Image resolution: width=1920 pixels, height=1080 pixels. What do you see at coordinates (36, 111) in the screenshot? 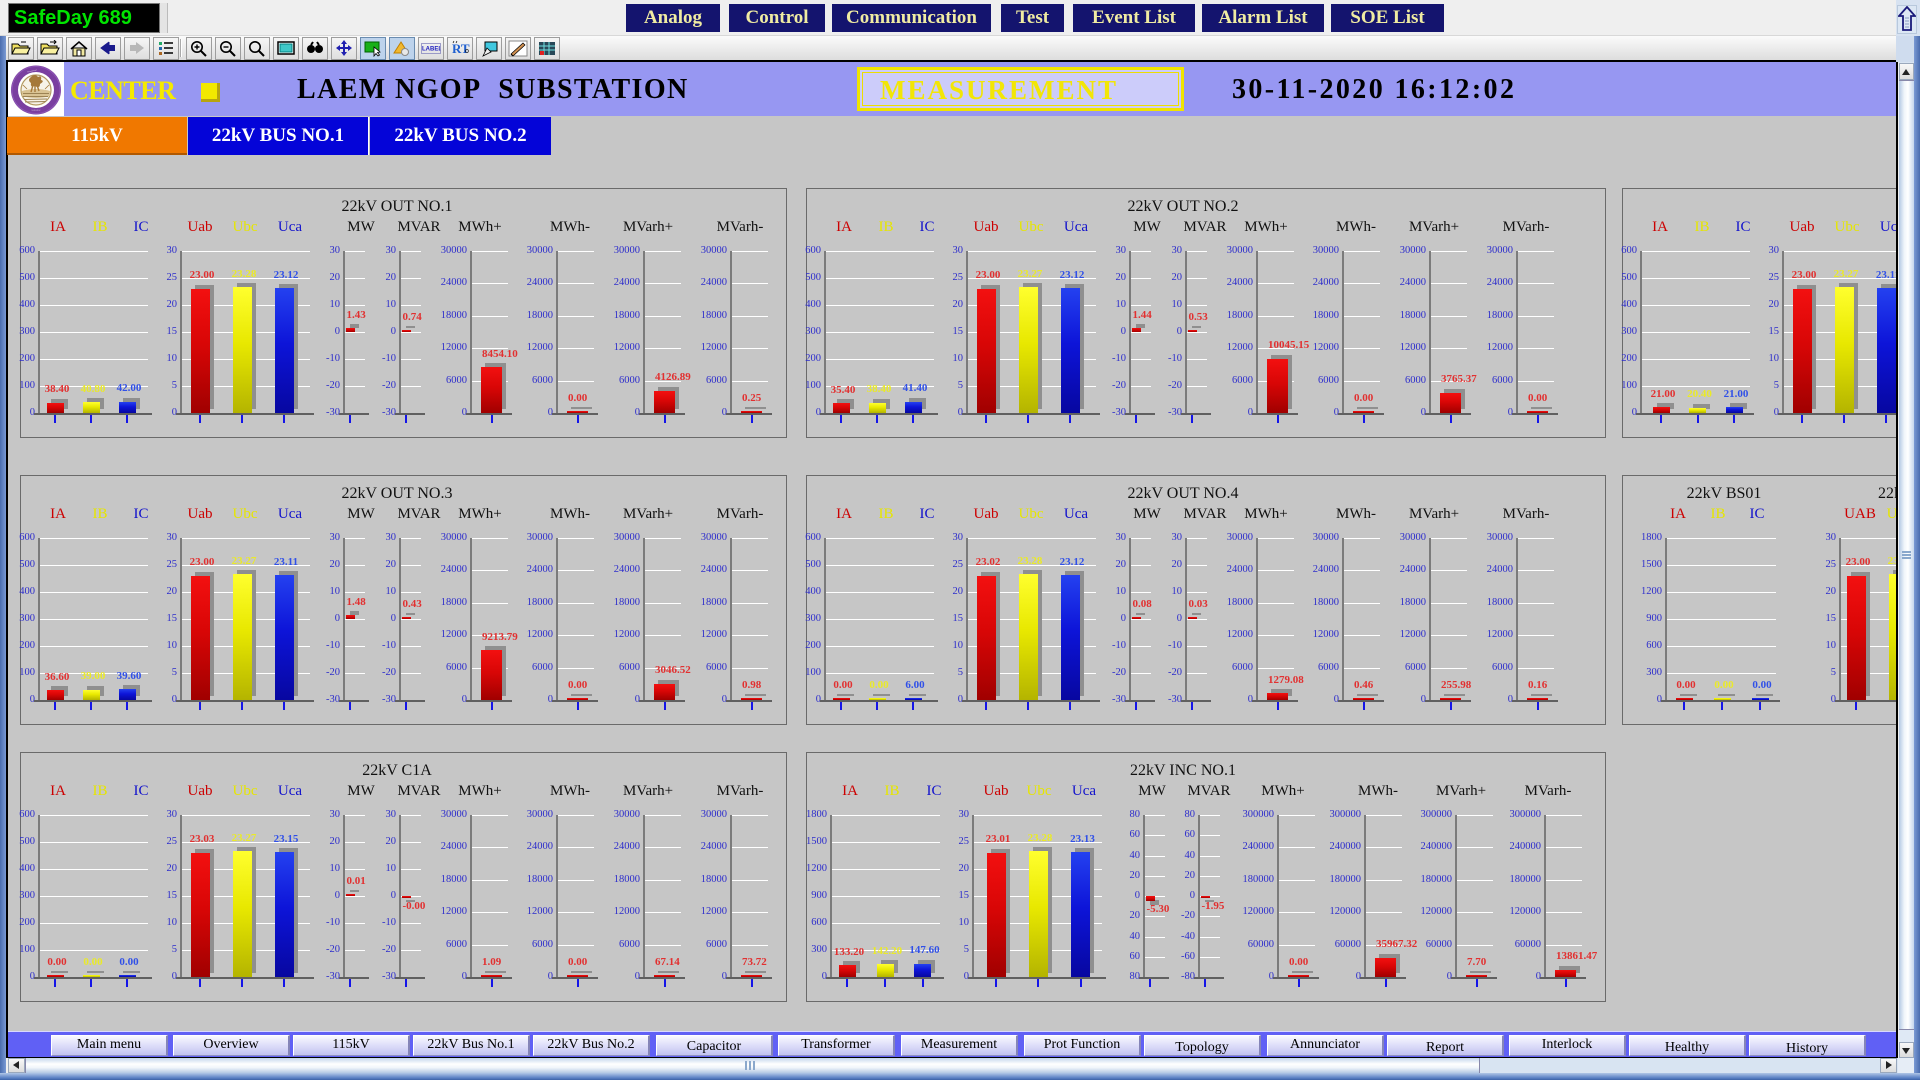
I see `svg-text: ᵕᵕᵕᵕᵕᵕ` at bounding box center [36, 111].